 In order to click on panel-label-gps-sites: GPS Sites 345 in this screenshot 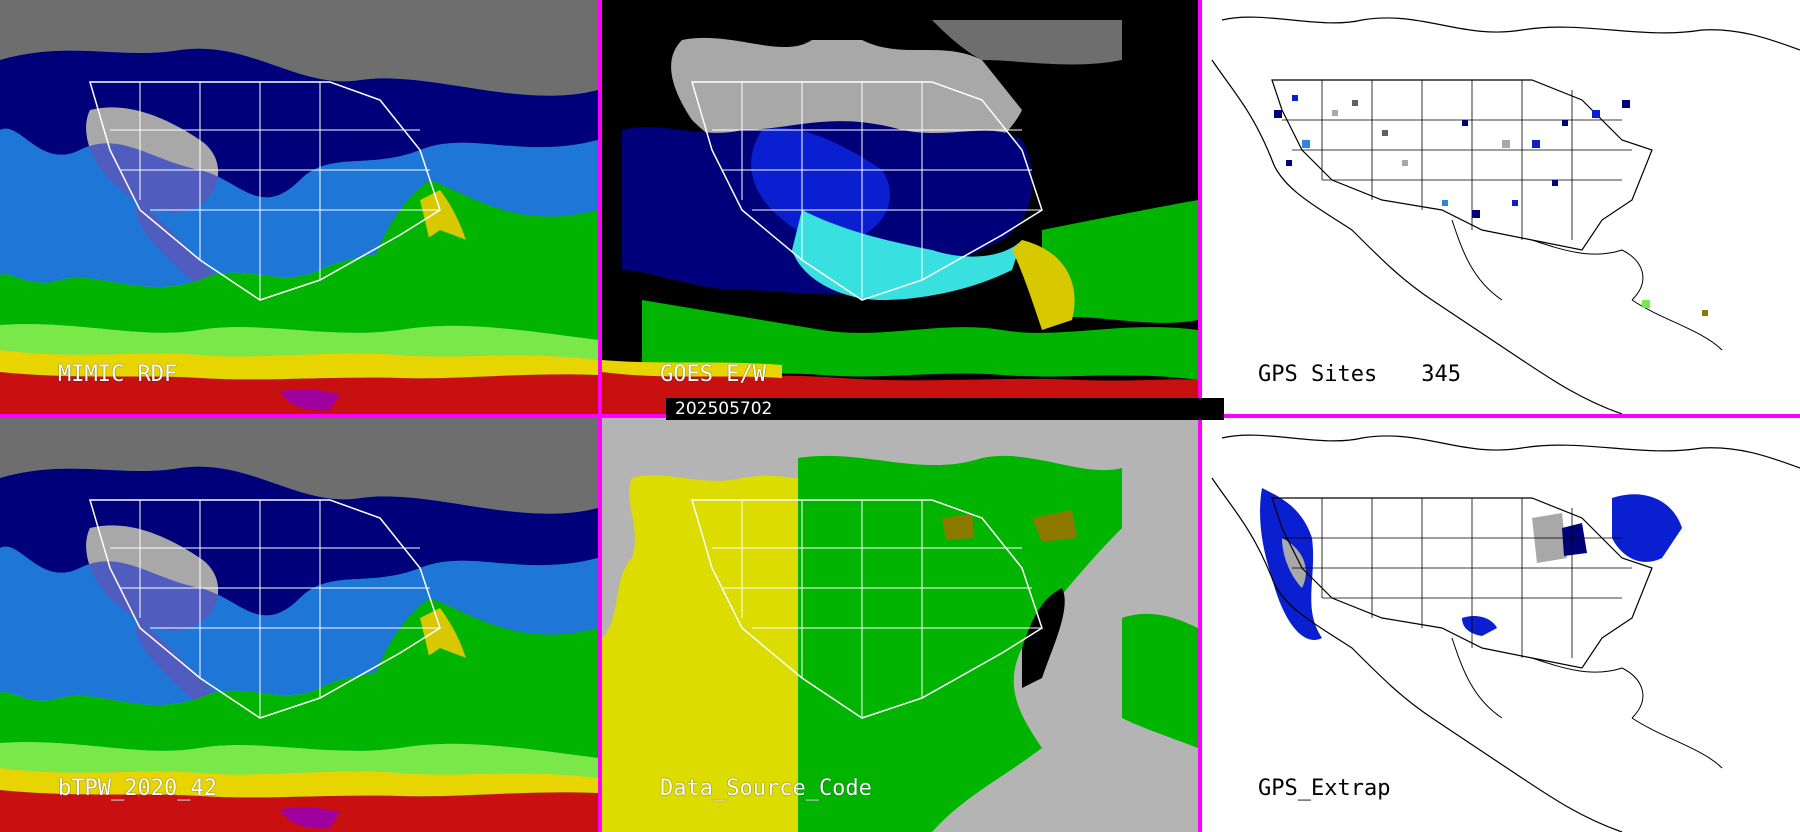, I will do `click(1359, 374)`.